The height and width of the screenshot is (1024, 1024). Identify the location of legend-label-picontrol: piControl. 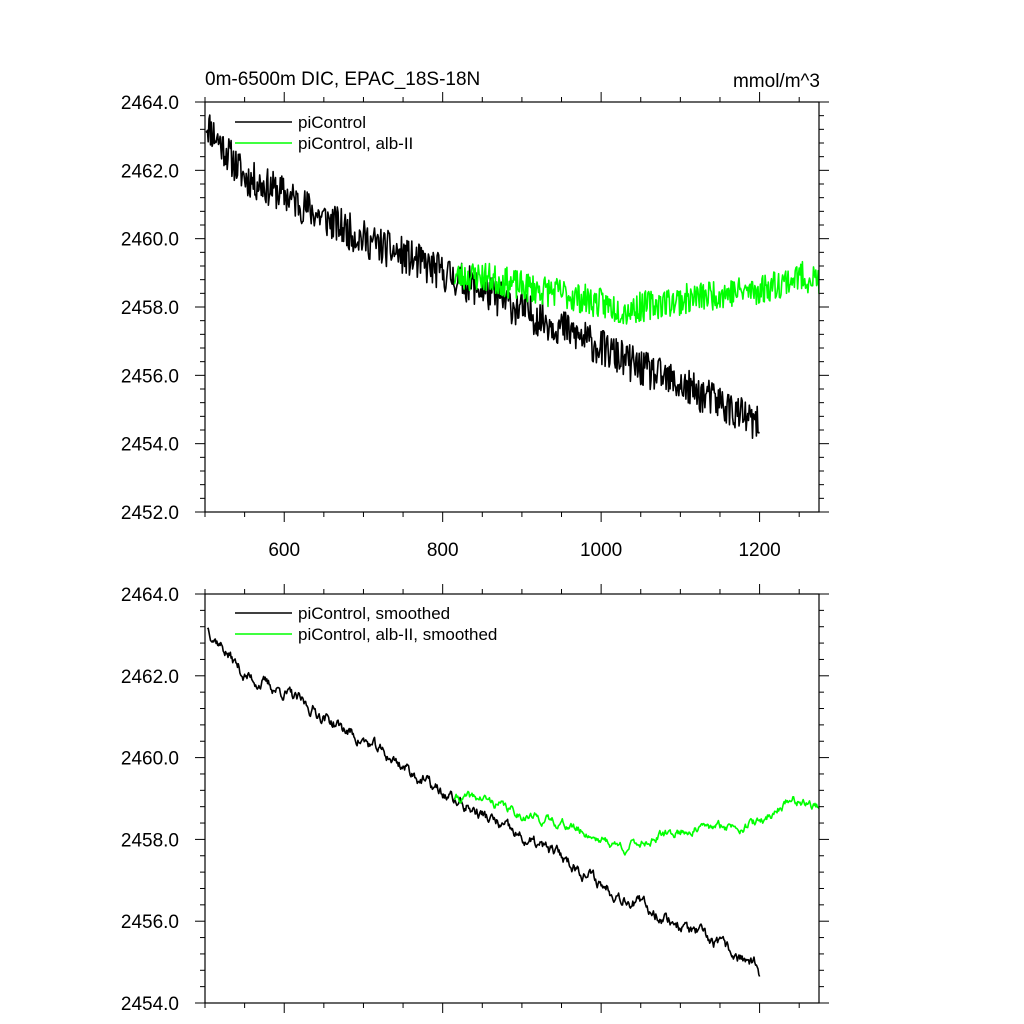
(332, 122).